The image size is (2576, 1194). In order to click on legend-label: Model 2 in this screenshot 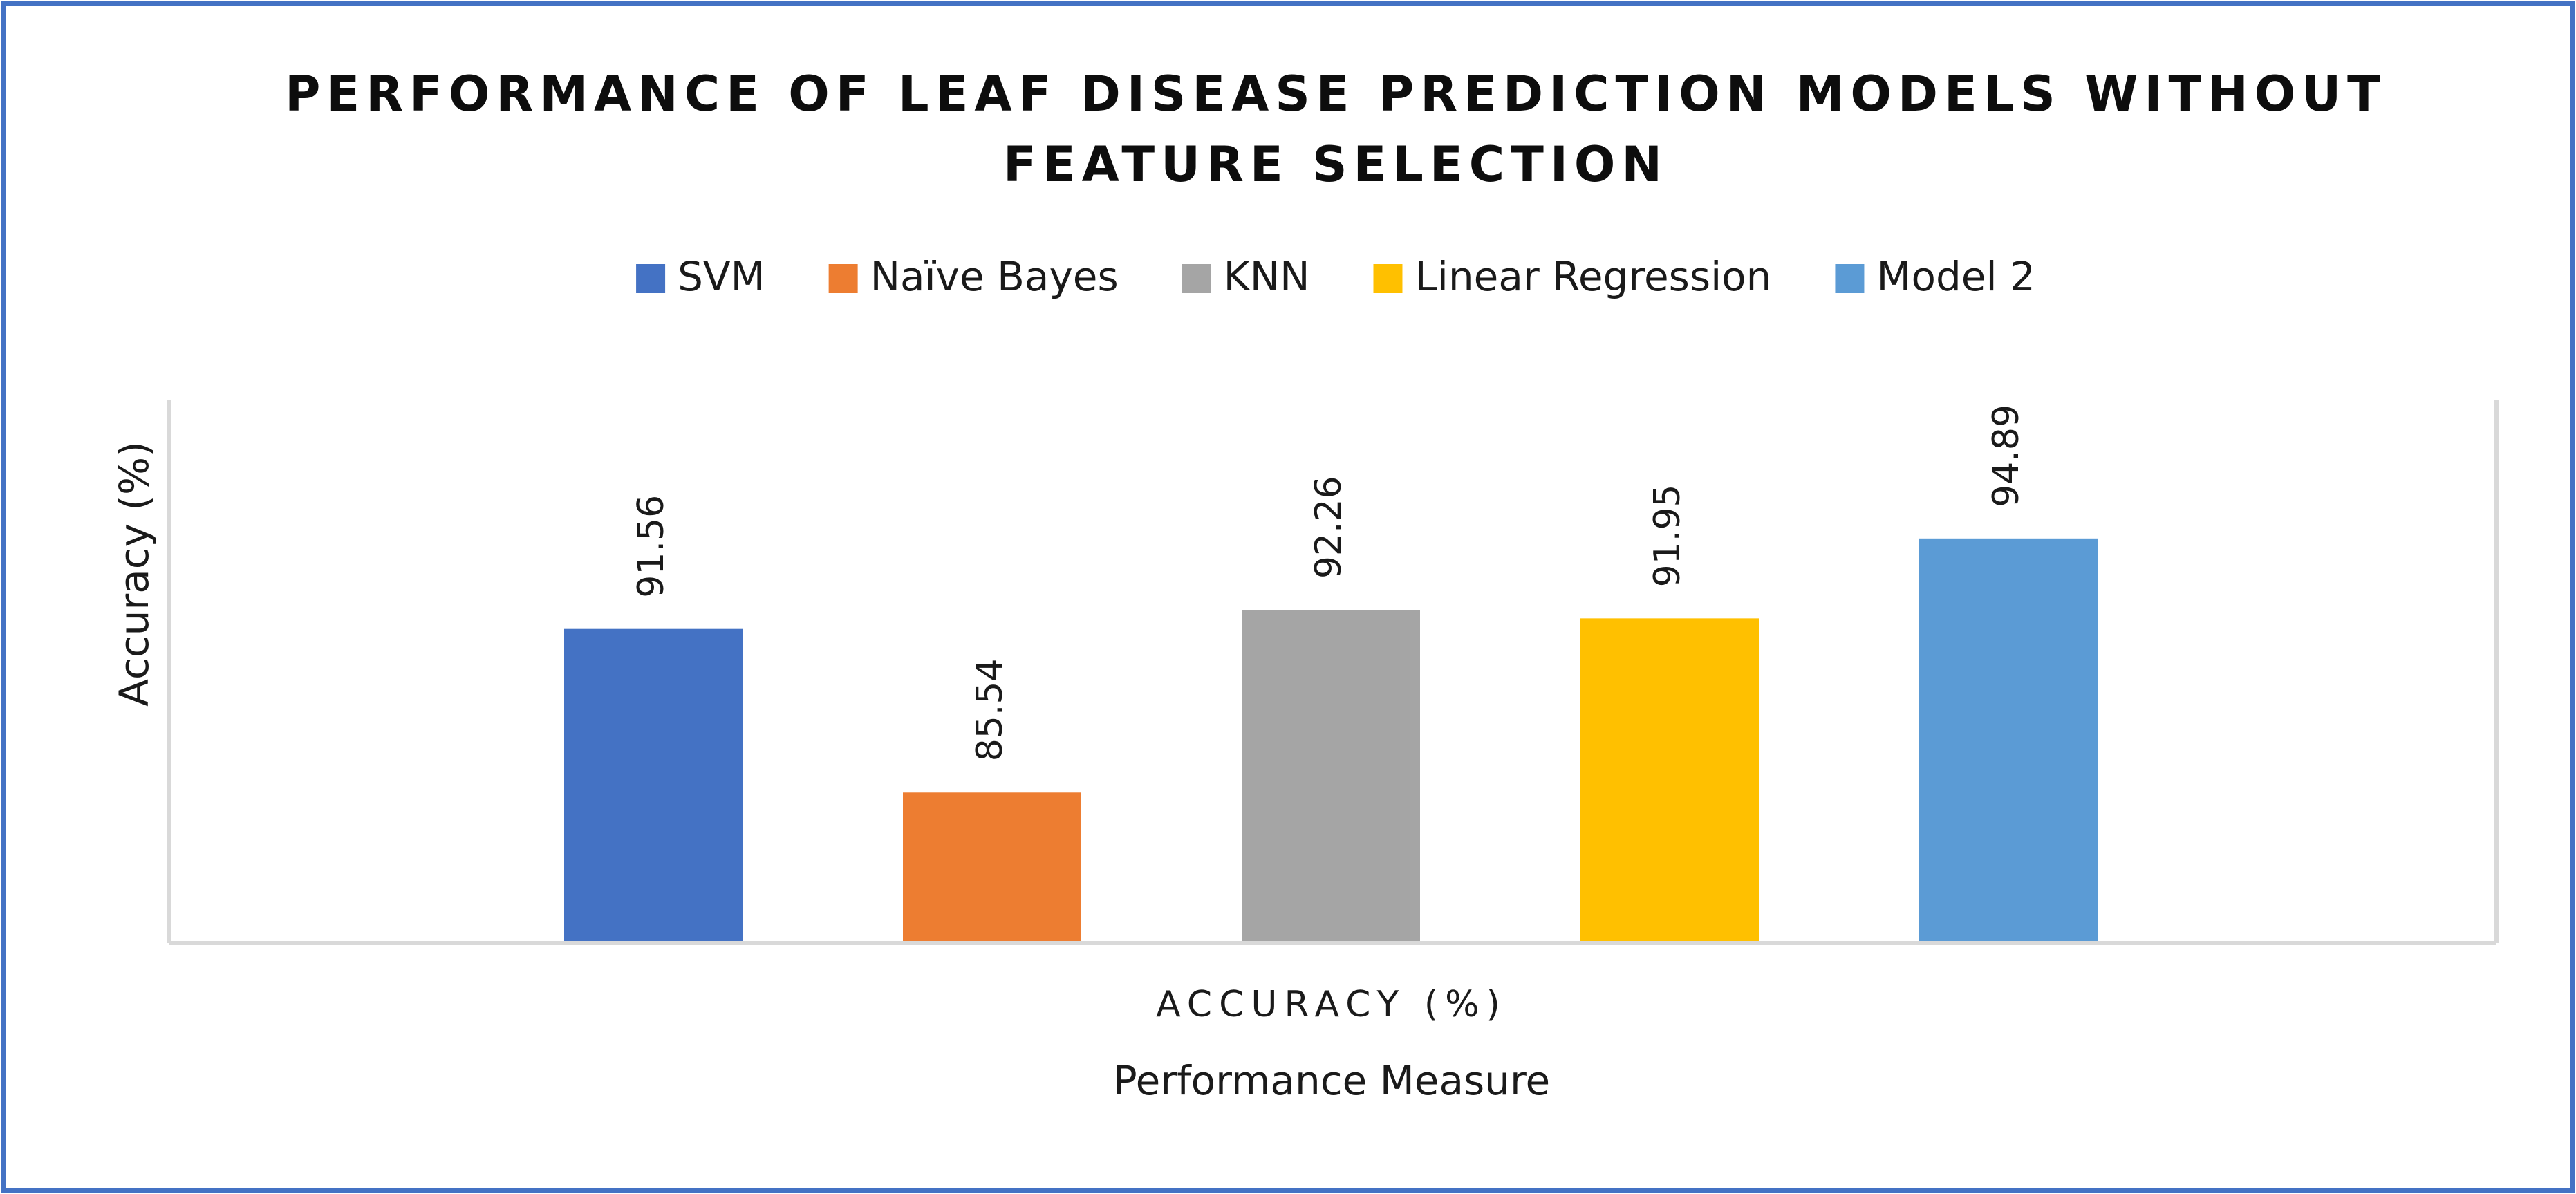, I will do `click(1955, 276)`.